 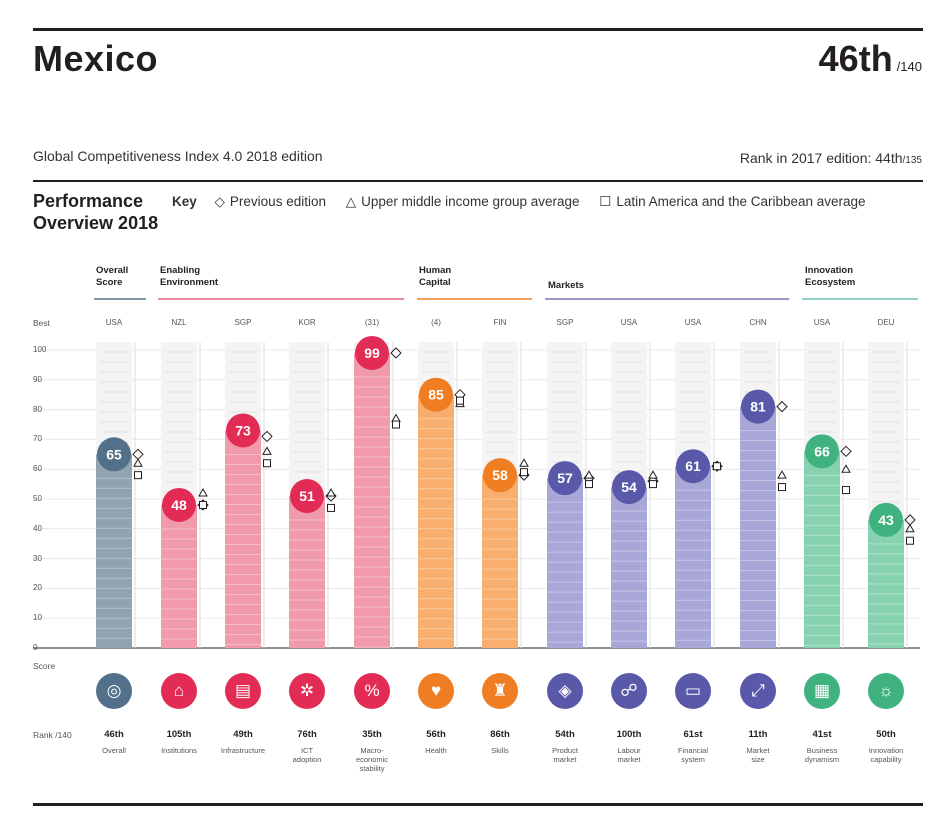 What do you see at coordinates (470, 201) in the screenshot?
I see `legend-upper-middle-label: Upper middle income group average` at bounding box center [470, 201].